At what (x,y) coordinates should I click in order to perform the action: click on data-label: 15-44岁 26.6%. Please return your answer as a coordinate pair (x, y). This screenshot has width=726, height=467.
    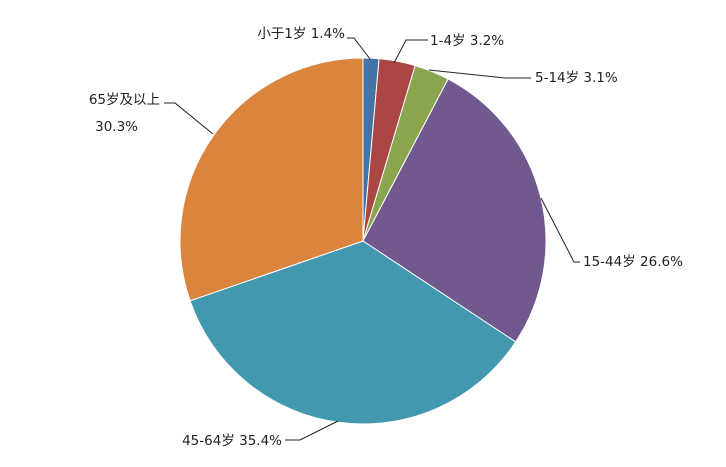
    Looking at the image, I should click on (633, 262).